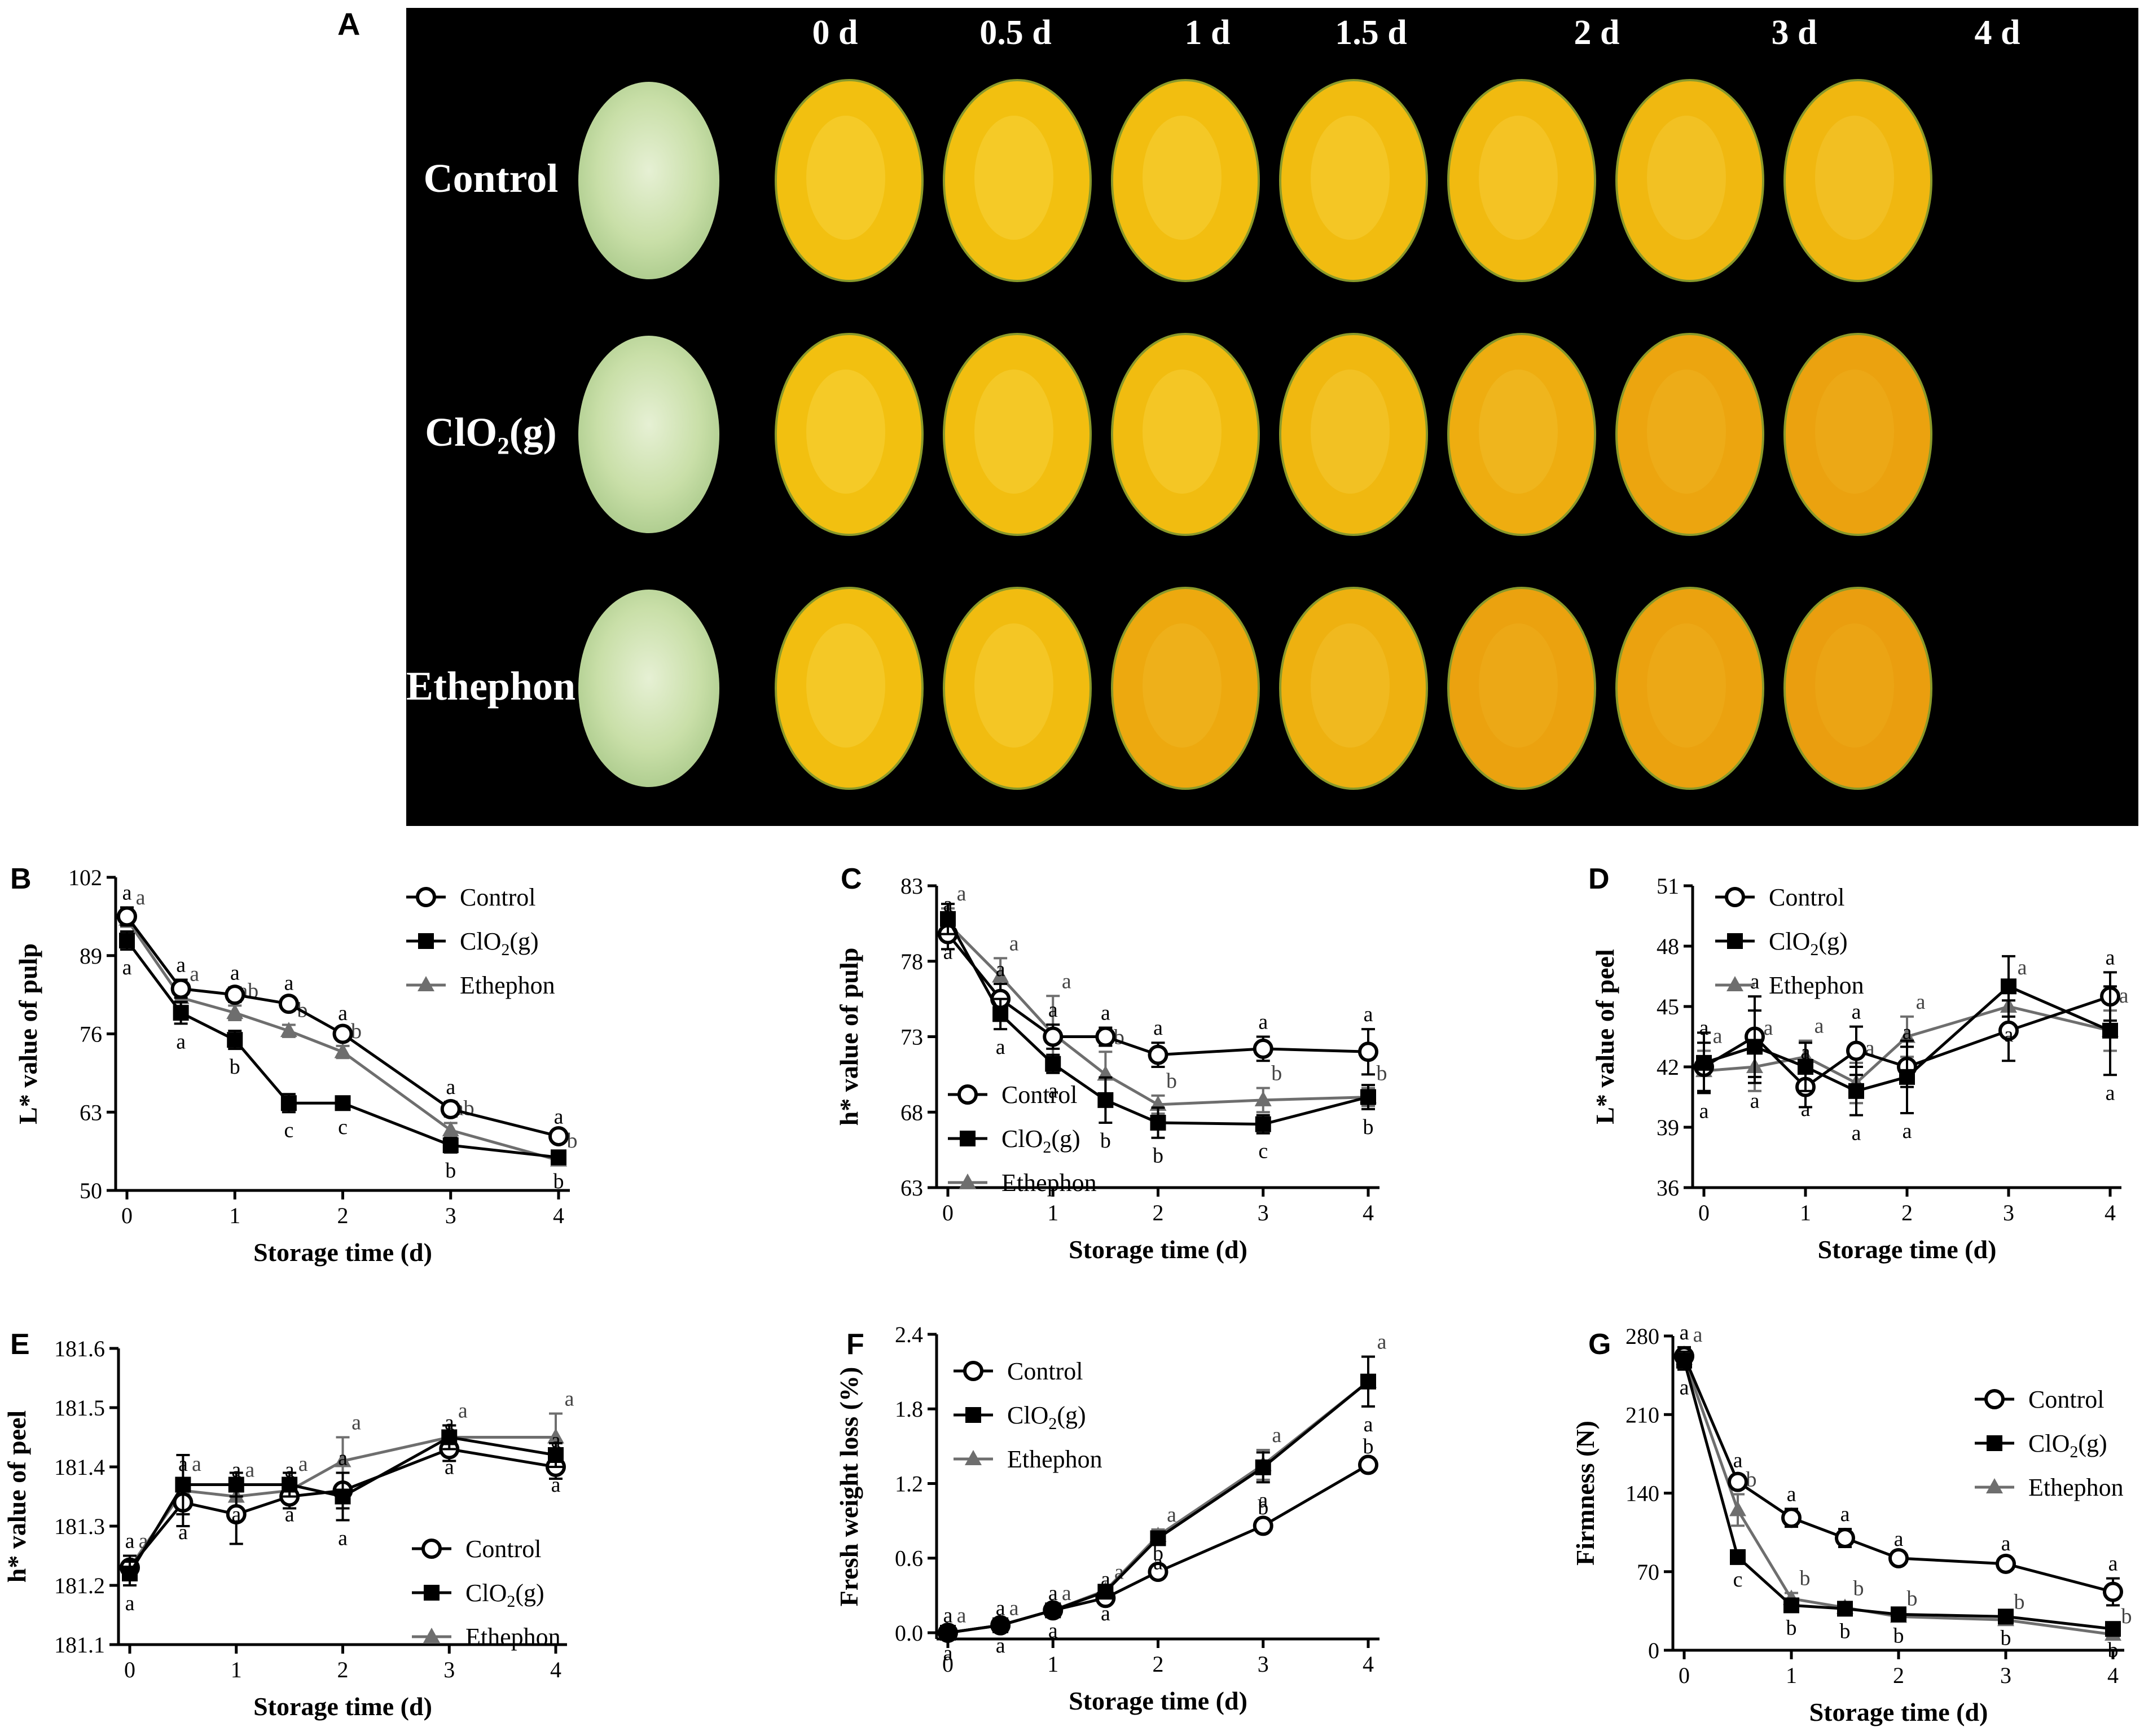 Image resolution: width=2144 pixels, height=1736 pixels. What do you see at coordinates (503, 1549) in the screenshot?
I see `legend-label: Control` at bounding box center [503, 1549].